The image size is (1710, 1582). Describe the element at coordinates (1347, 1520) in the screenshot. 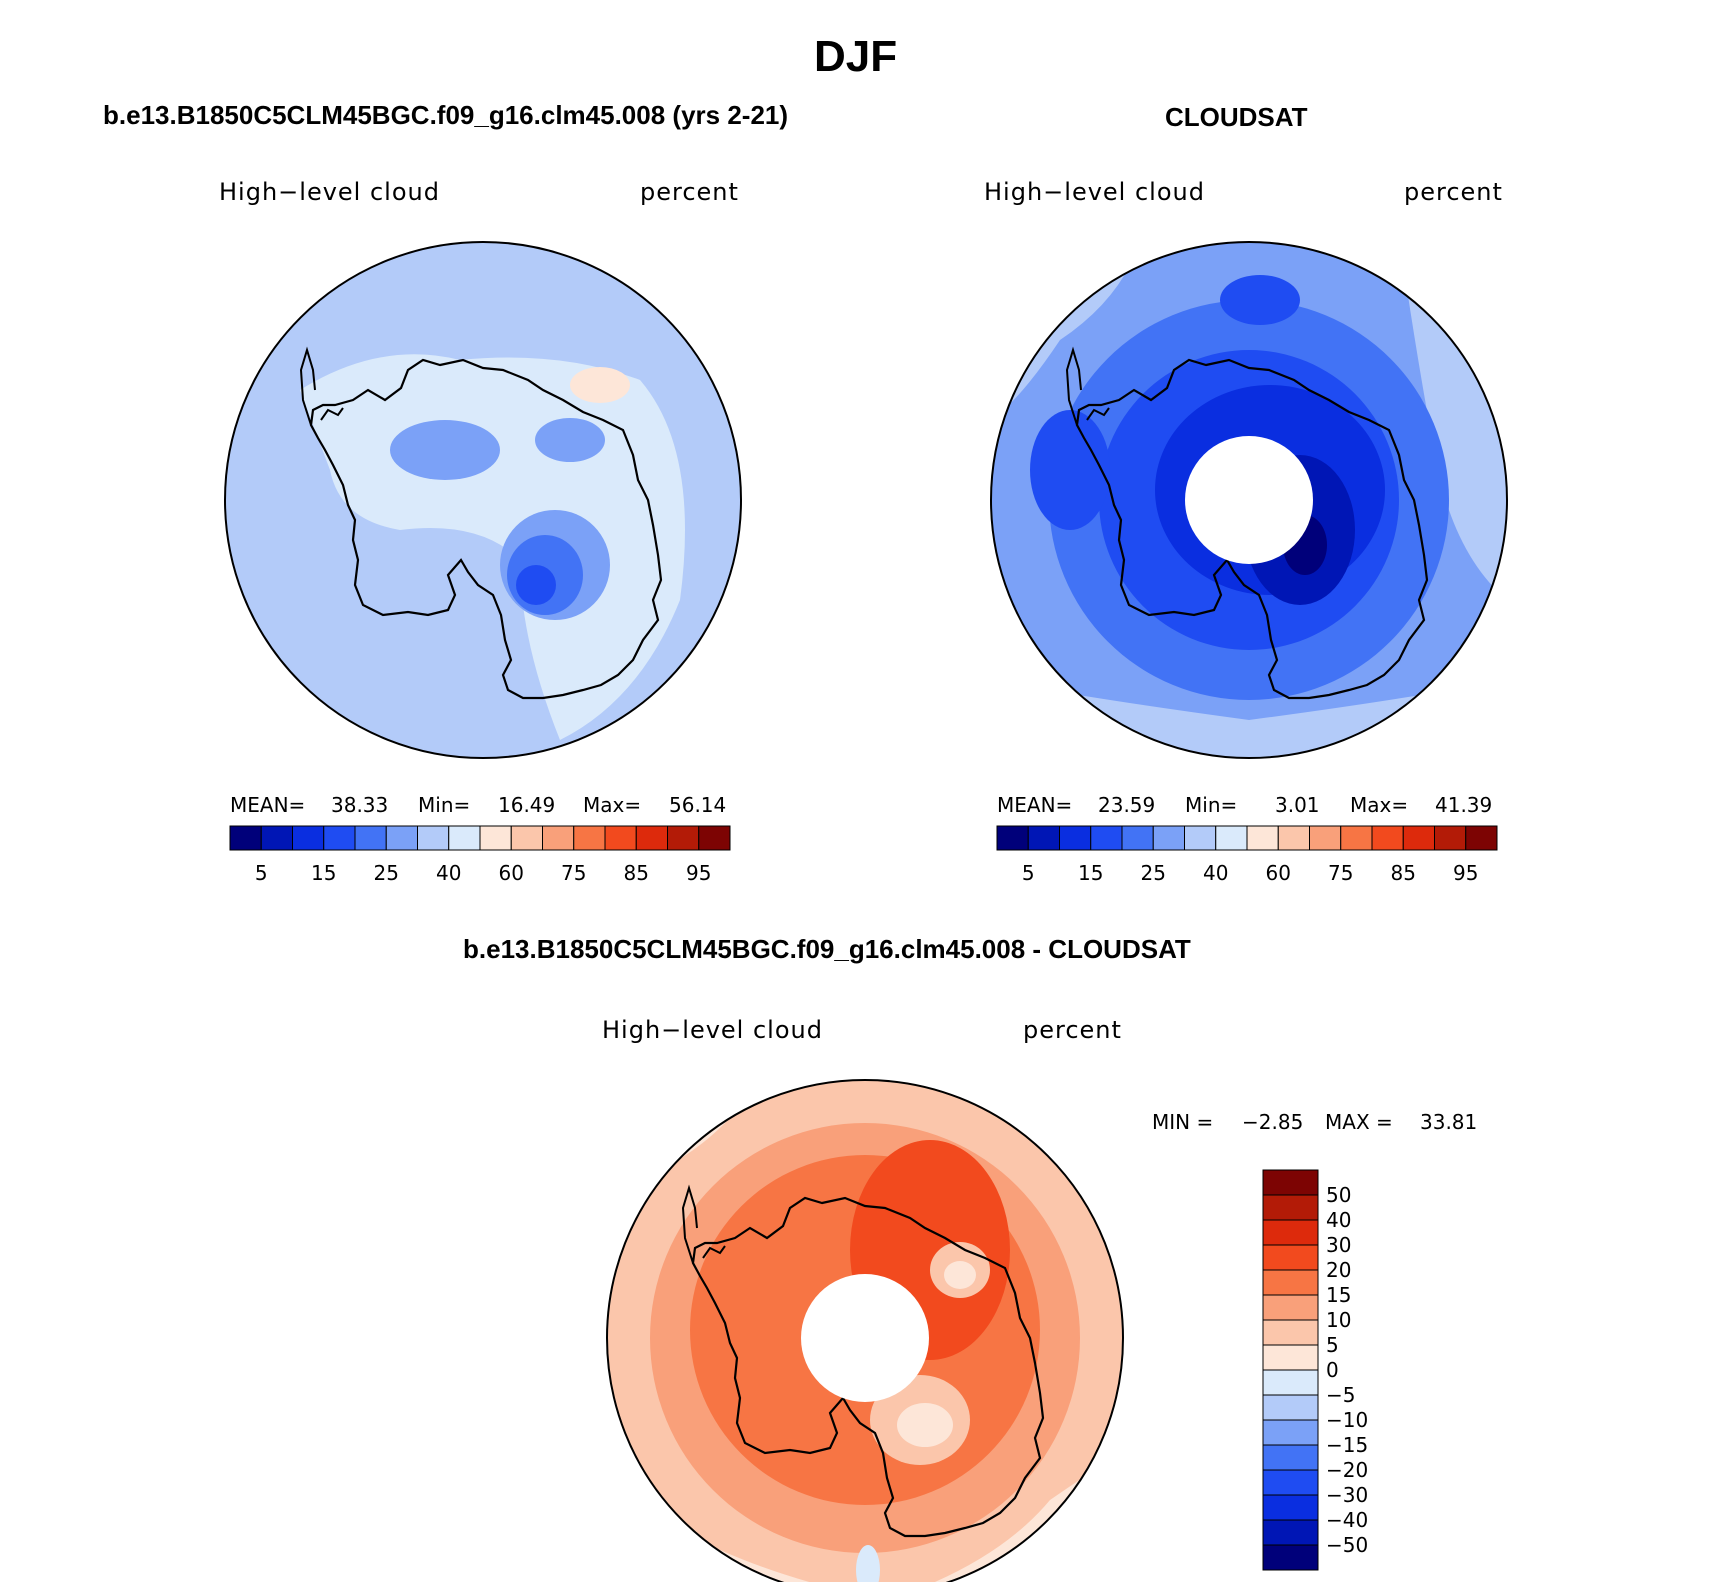

I see `diff-colorbar-tick-label: −40` at that location.